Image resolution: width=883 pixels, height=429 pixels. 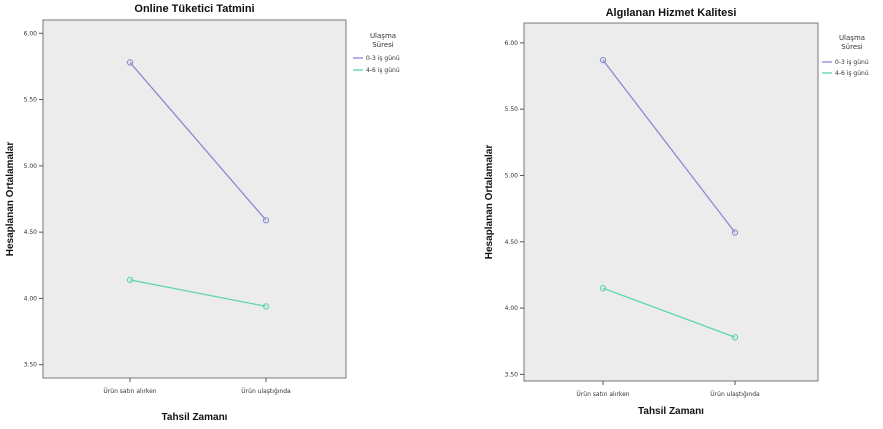 I want to click on chart-title: Algılanan Hizmet Kalitesi, so click(x=671, y=13).